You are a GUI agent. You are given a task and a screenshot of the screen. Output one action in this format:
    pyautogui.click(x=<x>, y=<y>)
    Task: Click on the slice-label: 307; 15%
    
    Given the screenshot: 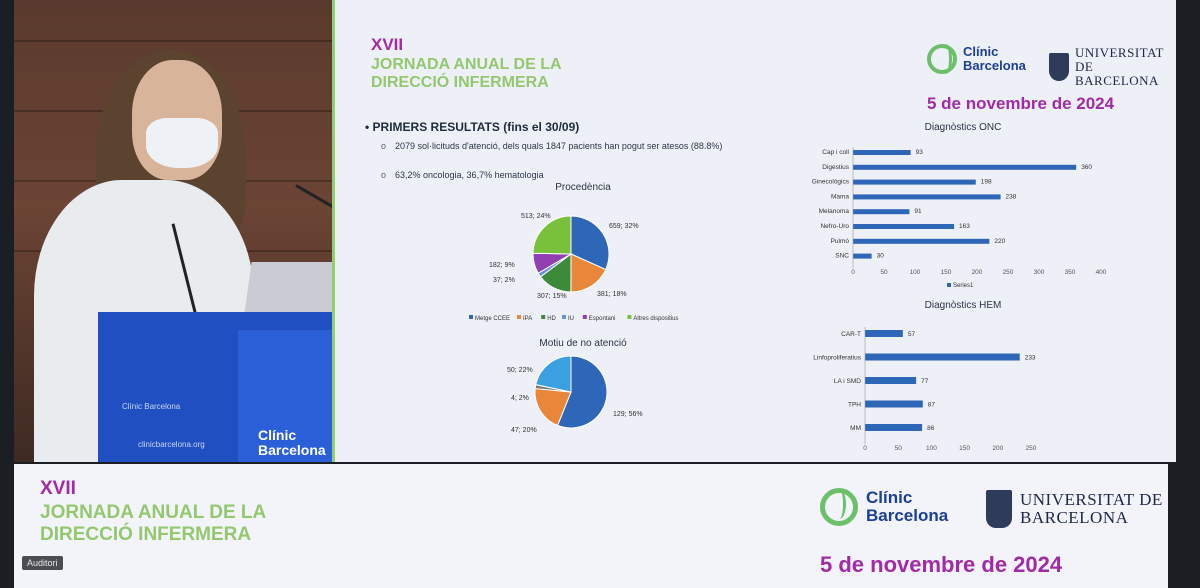 What is the action you would take?
    pyautogui.click(x=552, y=296)
    